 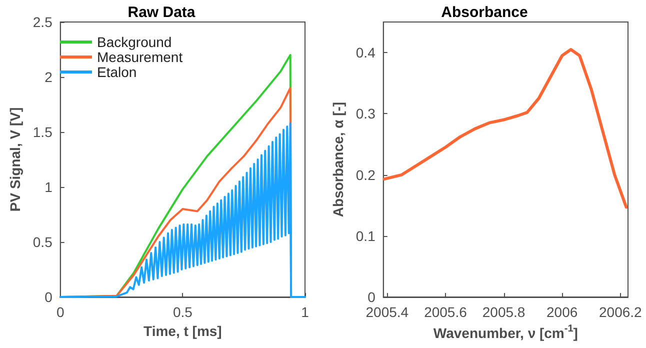 What do you see at coordinates (48, 77) in the screenshot?
I see `y-tick-label: 2` at bounding box center [48, 77].